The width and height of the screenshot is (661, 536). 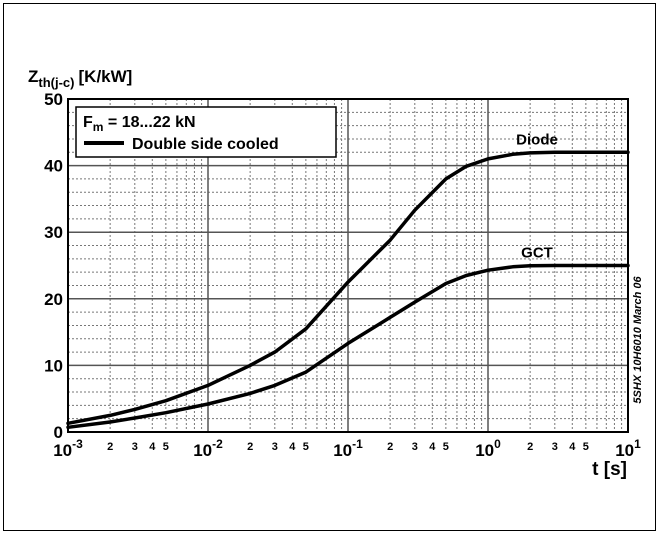 What do you see at coordinates (33, 76) in the screenshot?
I see `y-axis-title-main: Z` at bounding box center [33, 76].